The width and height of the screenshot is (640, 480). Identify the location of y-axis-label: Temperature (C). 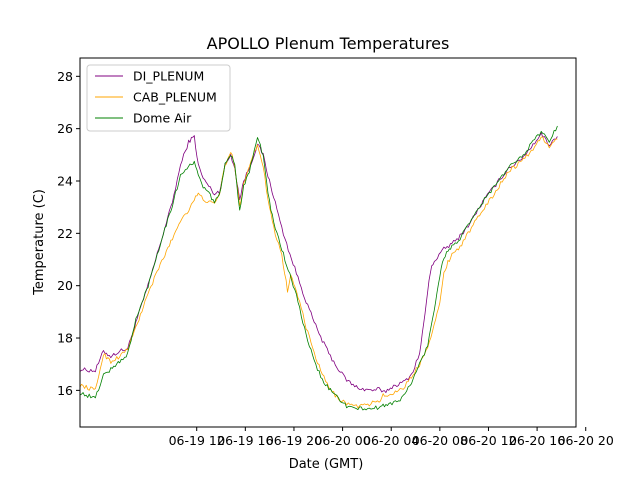
(39, 242).